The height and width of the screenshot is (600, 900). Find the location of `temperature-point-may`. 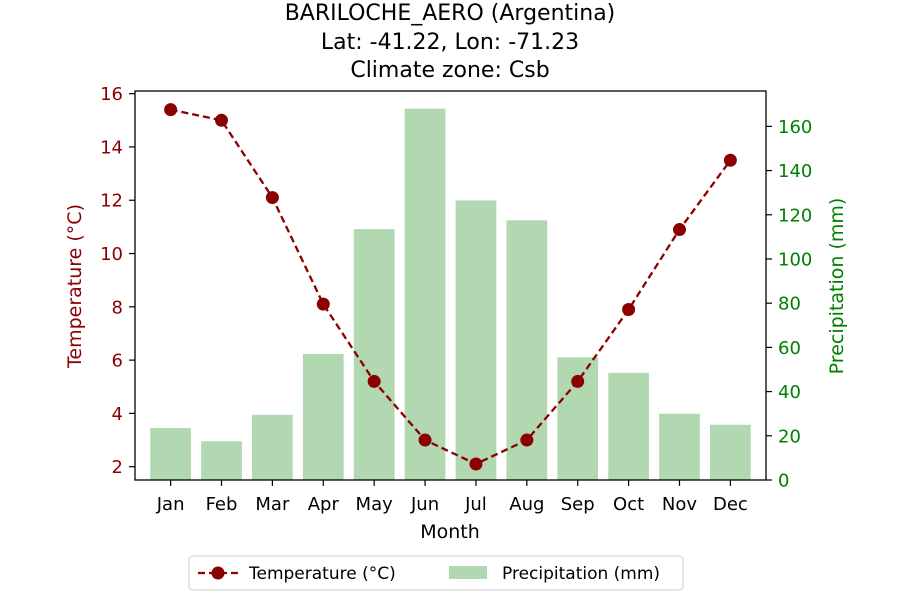

temperature-point-may is located at coordinates (374, 381).